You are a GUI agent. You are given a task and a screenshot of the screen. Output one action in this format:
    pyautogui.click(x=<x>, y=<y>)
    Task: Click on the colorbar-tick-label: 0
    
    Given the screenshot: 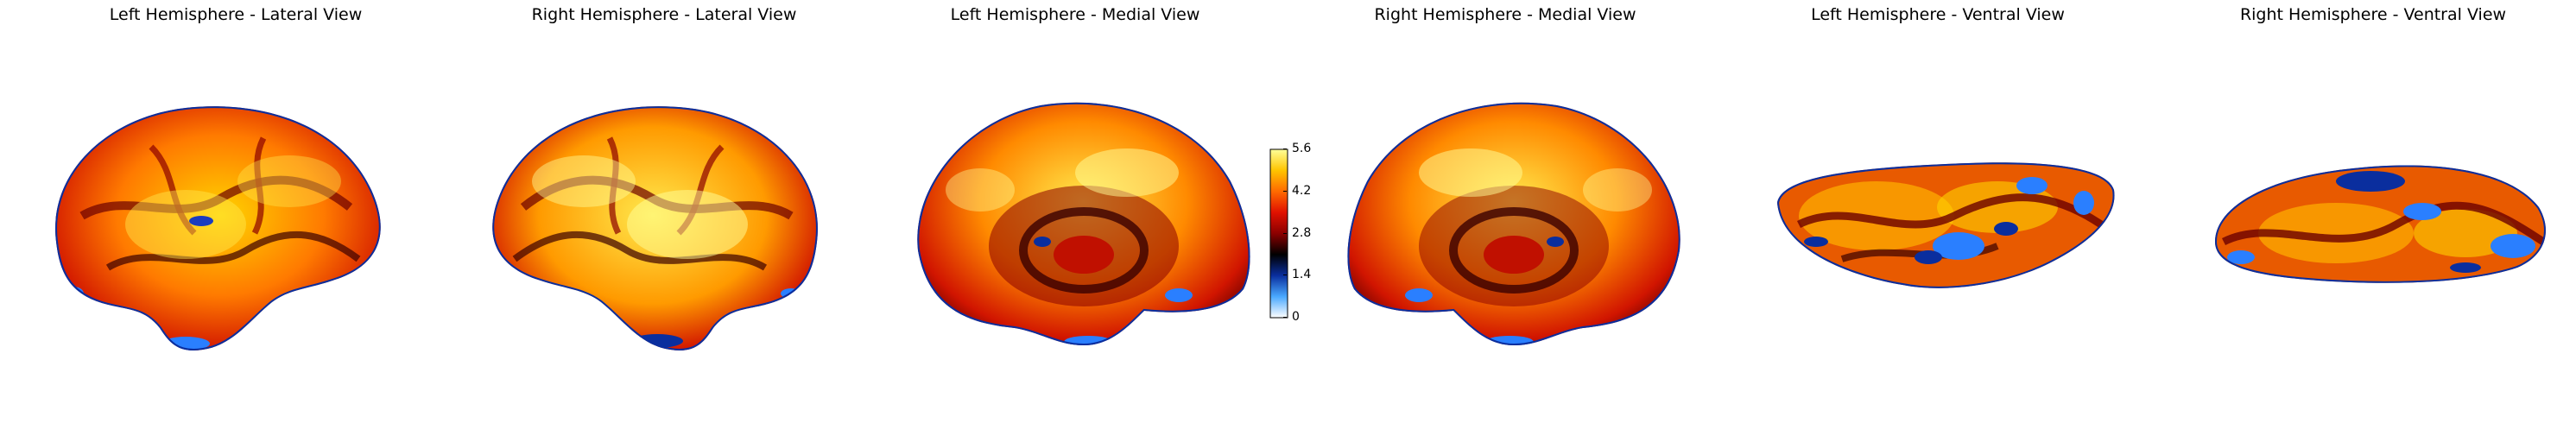 What is the action you would take?
    pyautogui.click(x=1291, y=317)
    